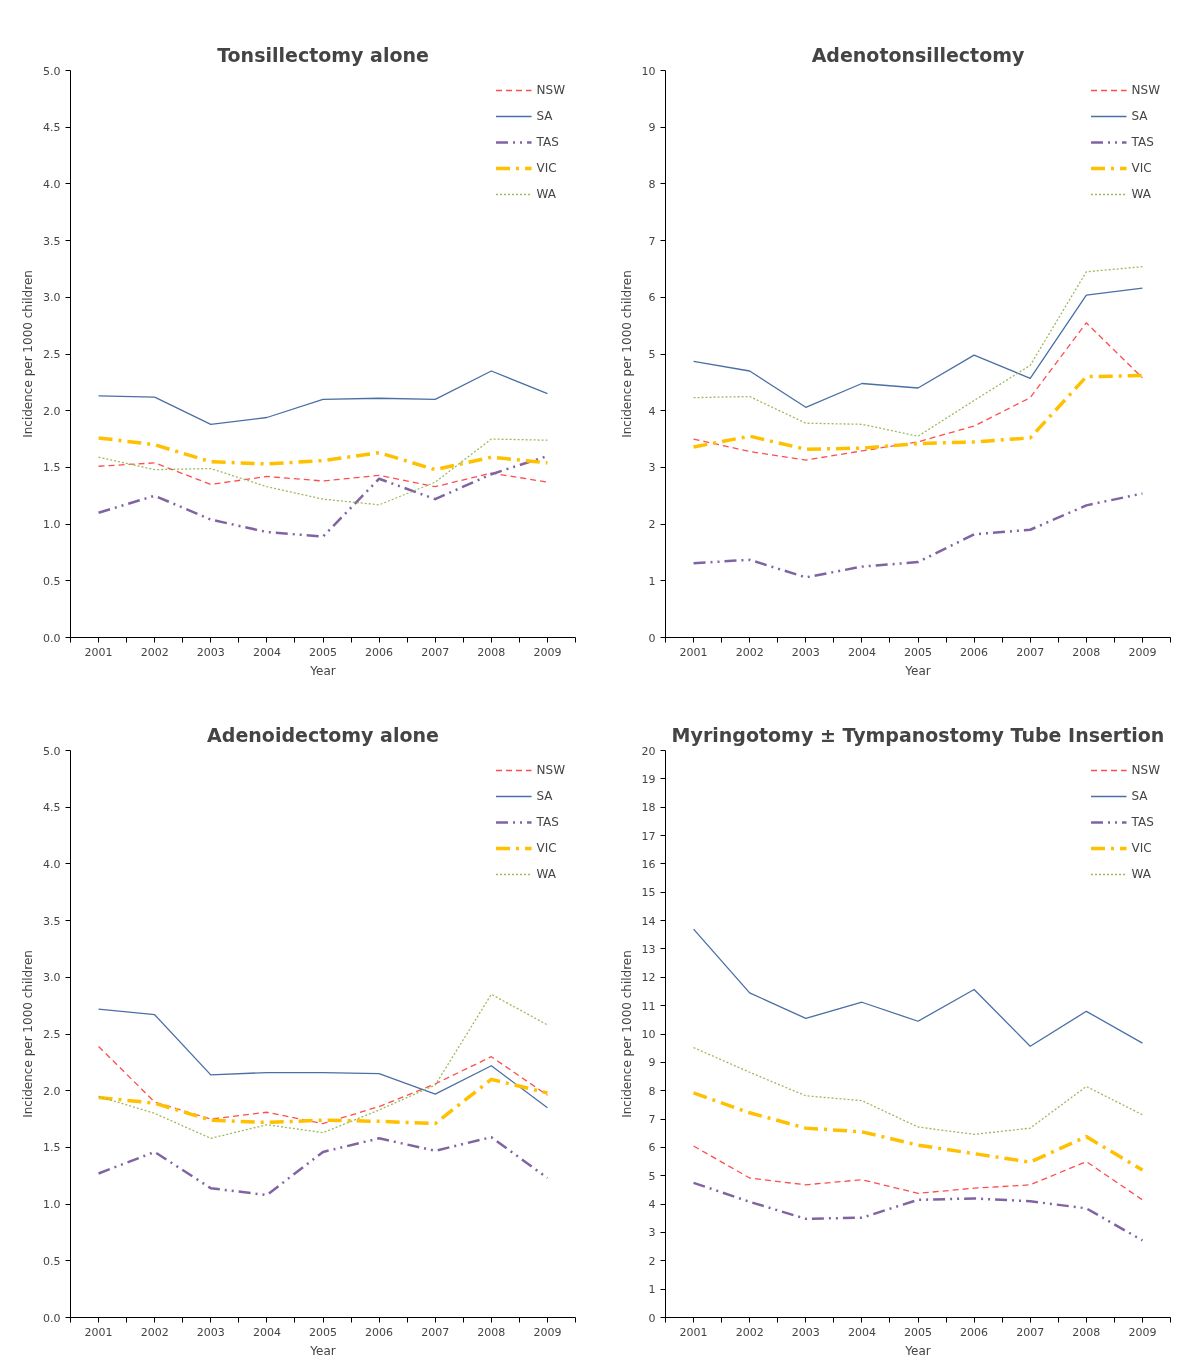 This screenshot has height=1371, width=1199. I want to click on y-tick-label: 12, so click(648, 978).